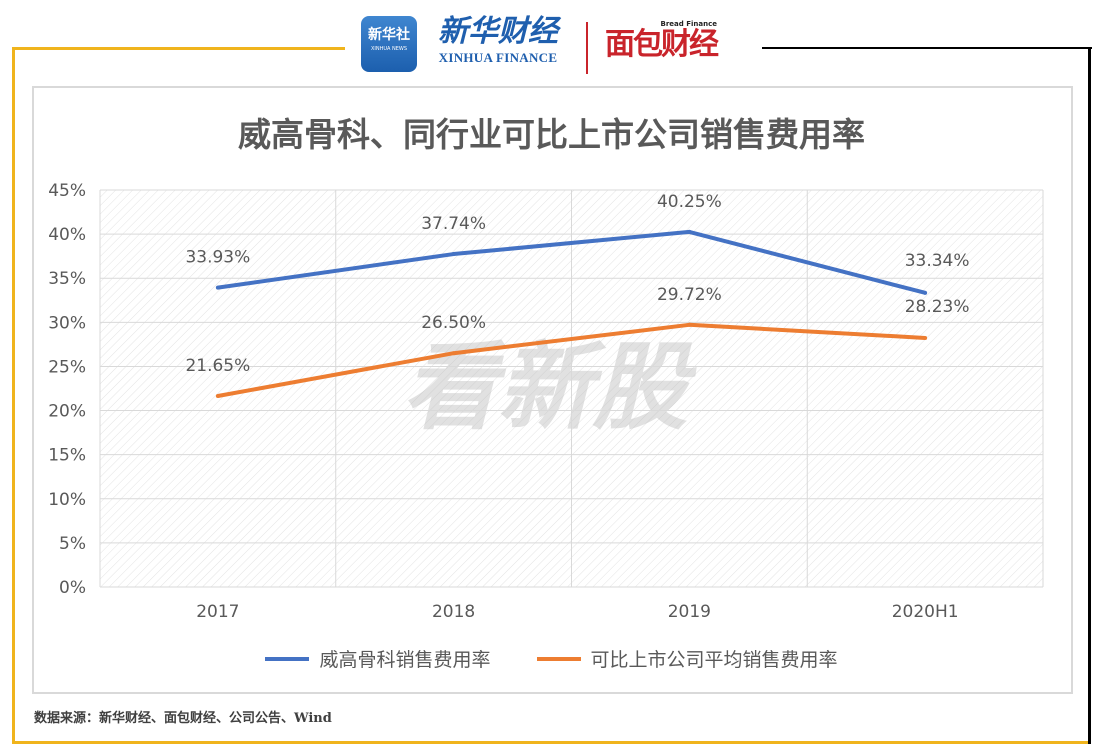 This screenshot has width=1103, height=756. What do you see at coordinates (689, 295) in the screenshot?
I see `data-label: 29.72%` at bounding box center [689, 295].